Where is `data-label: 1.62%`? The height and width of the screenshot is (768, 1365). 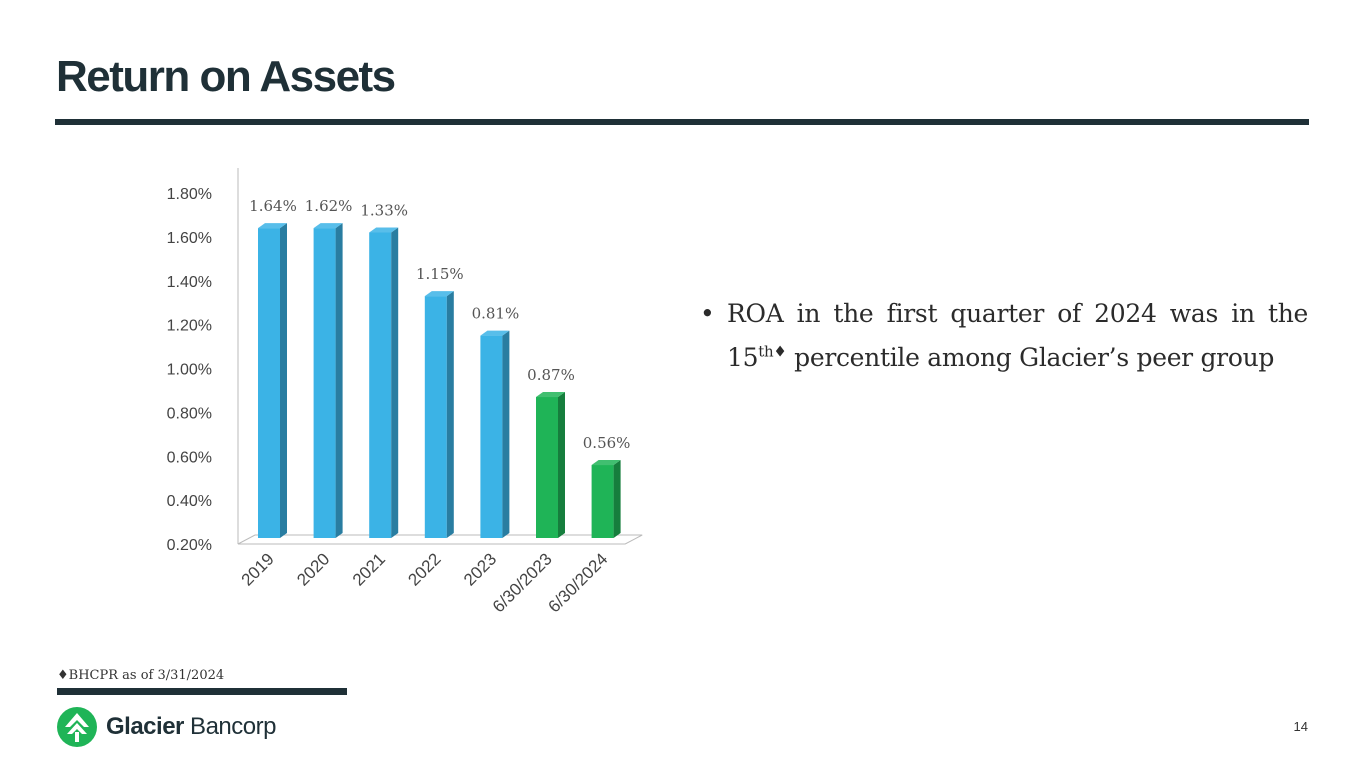
data-label: 1.62% is located at coordinates (329, 206).